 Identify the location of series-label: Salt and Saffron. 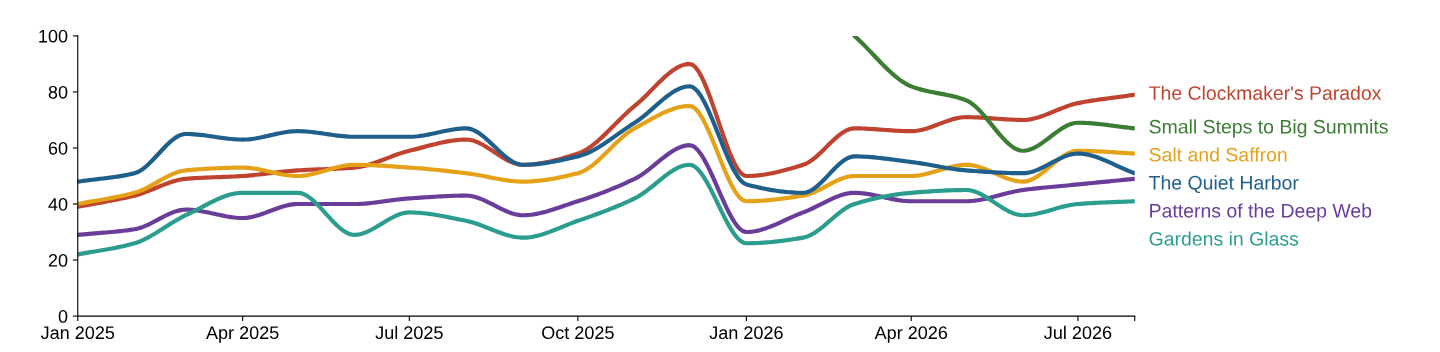
(1218, 154).